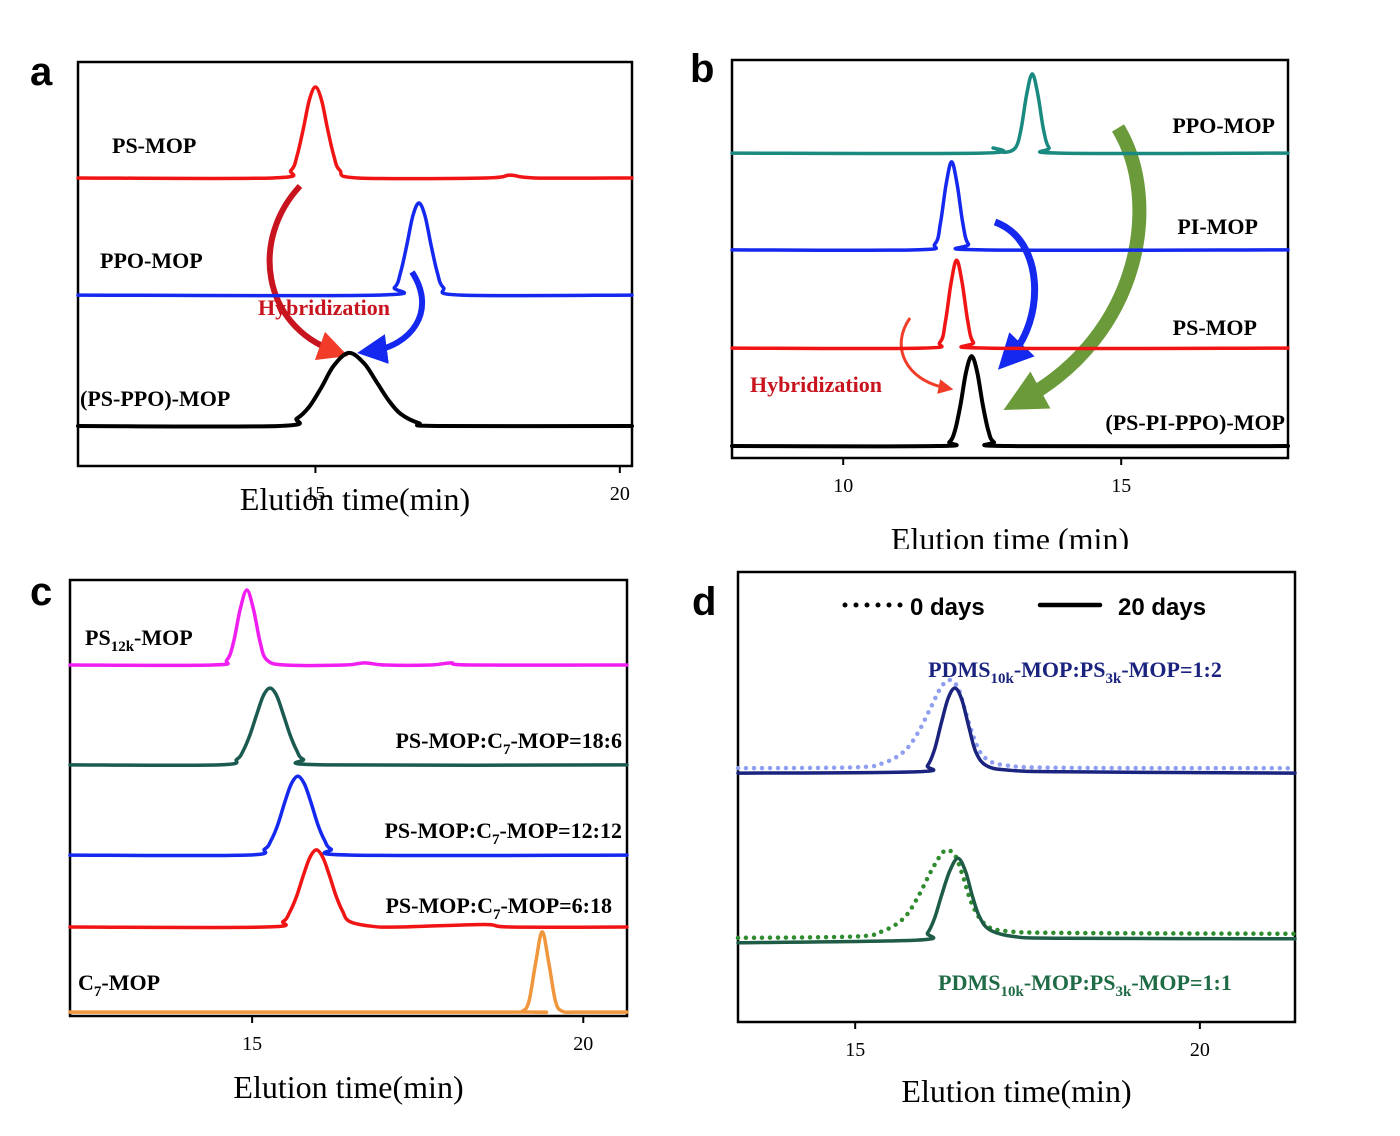  Describe the element at coordinates (556, 905) in the screenshot. I see `text-part: -MOP=6:18` at that location.